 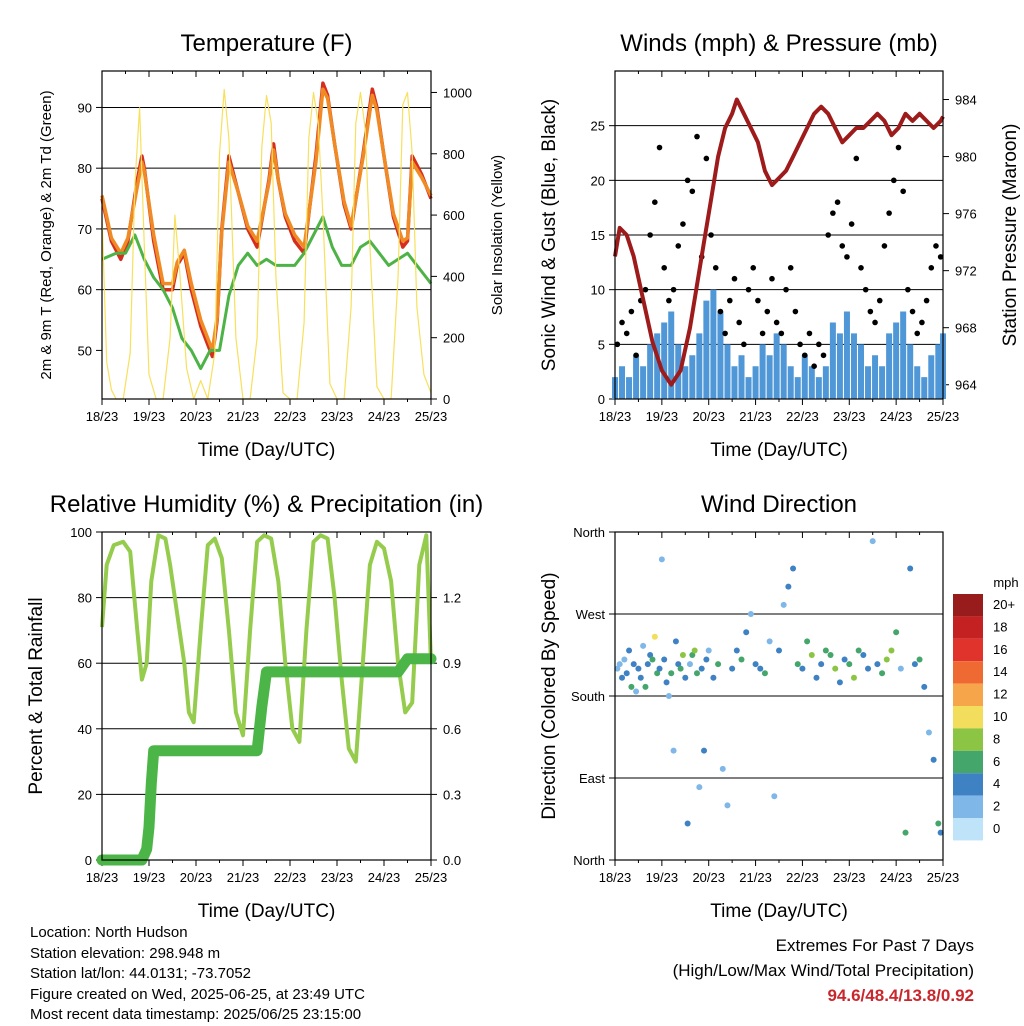 What do you see at coordinates (823, 970) in the screenshot?
I see `extremes-subheading: (High/Low/Max Wind/Total Precipitation)` at bounding box center [823, 970].